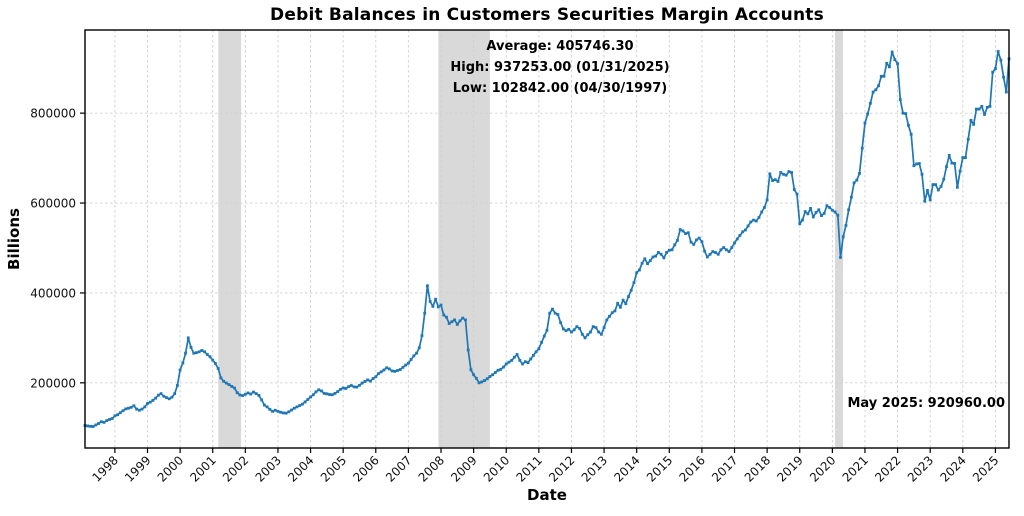 The image size is (1024, 516). What do you see at coordinates (789, 468) in the screenshot?
I see `x-tick-label: 2019` at bounding box center [789, 468].